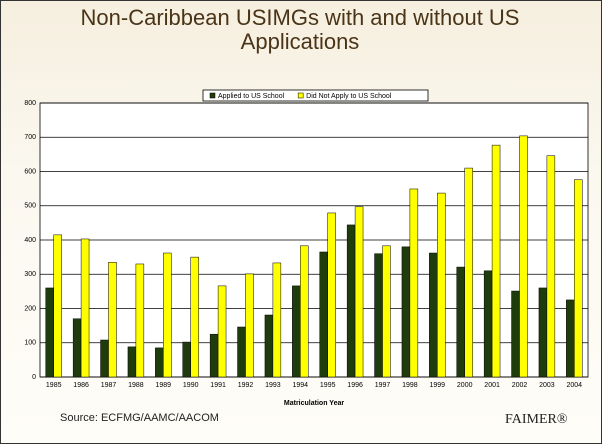  I want to click on x-tick-label: 2000, so click(465, 385).